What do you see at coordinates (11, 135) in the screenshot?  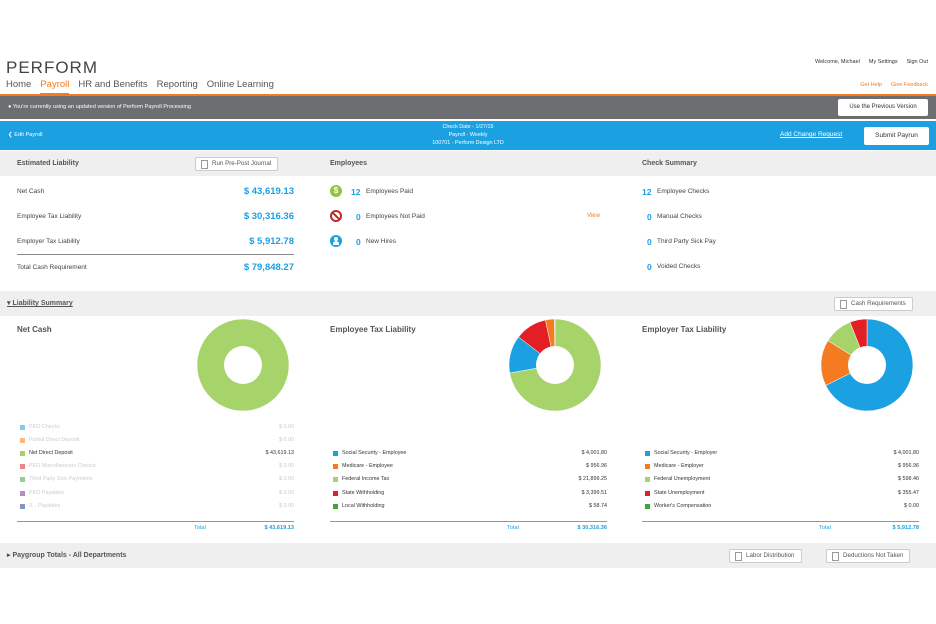 I see `chevron-left-icon: ❮` at bounding box center [11, 135].